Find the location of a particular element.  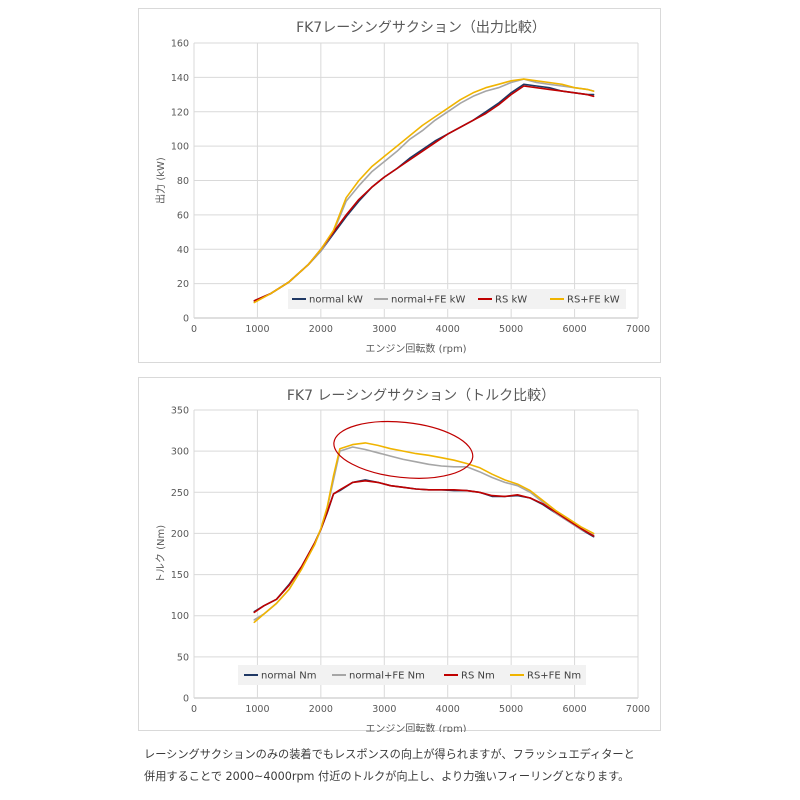

torque-x-tick-label: 2000 is located at coordinates (321, 709).